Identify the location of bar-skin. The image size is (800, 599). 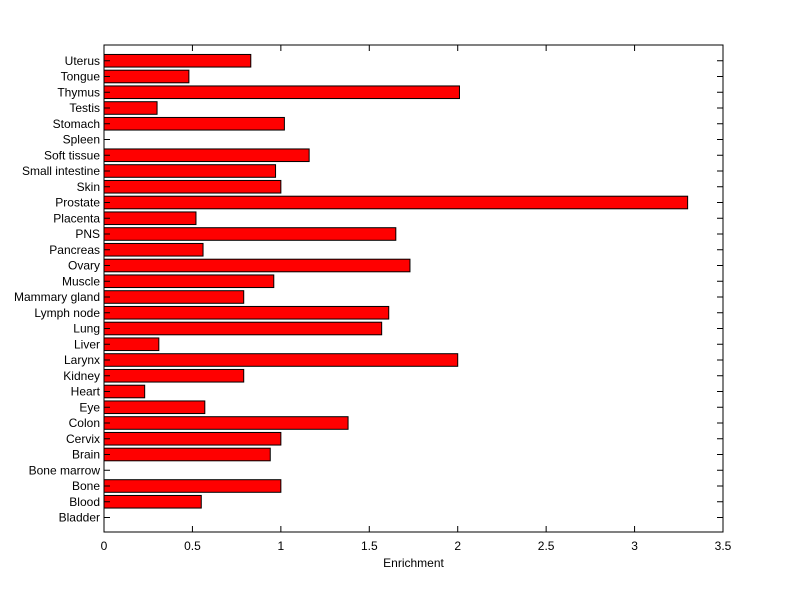
(192, 186).